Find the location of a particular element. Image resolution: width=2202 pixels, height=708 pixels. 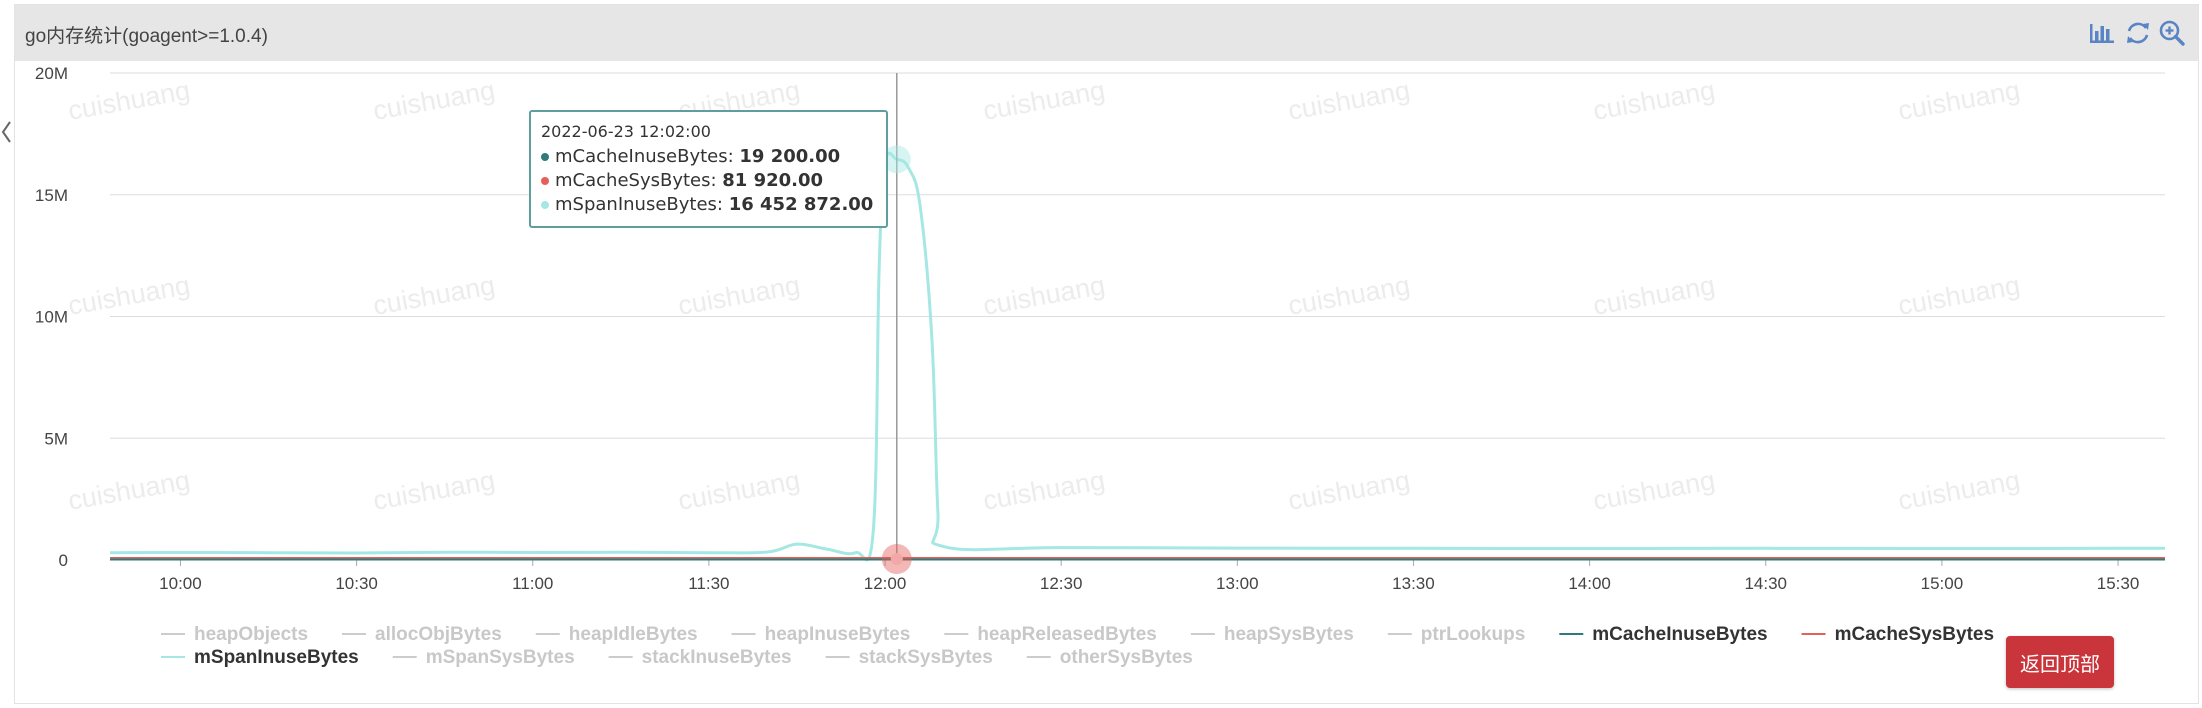

legend-label: mCacheSysBytes is located at coordinates (1914, 634).